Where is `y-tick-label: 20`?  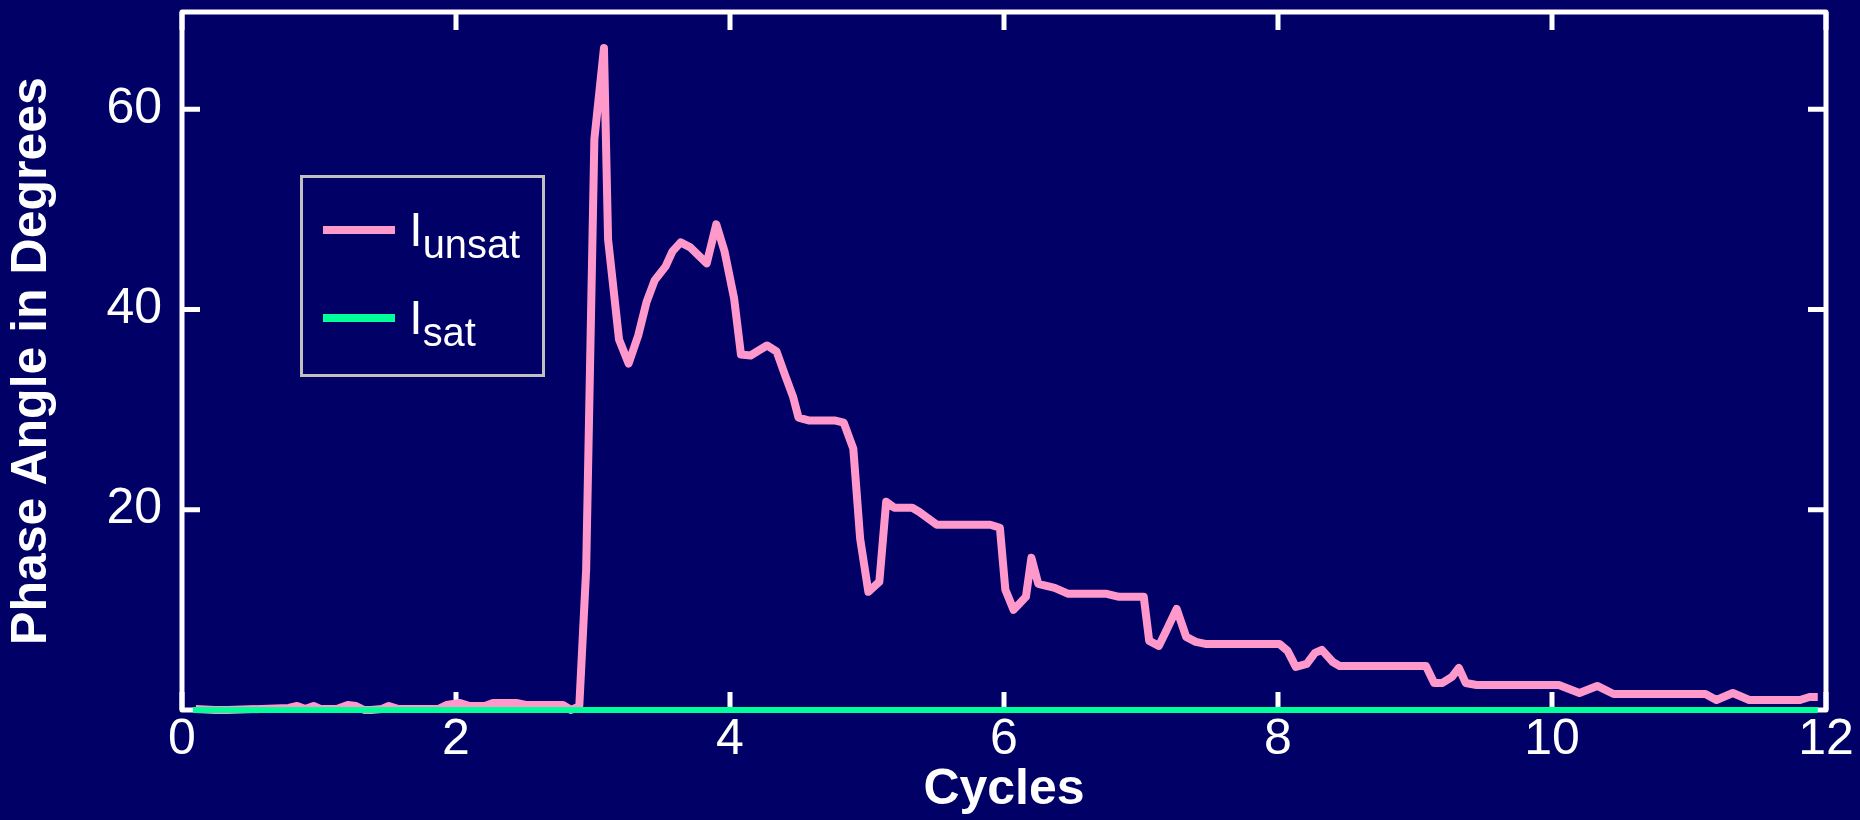 y-tick-label: 20 is located at coordinates (134, 506).